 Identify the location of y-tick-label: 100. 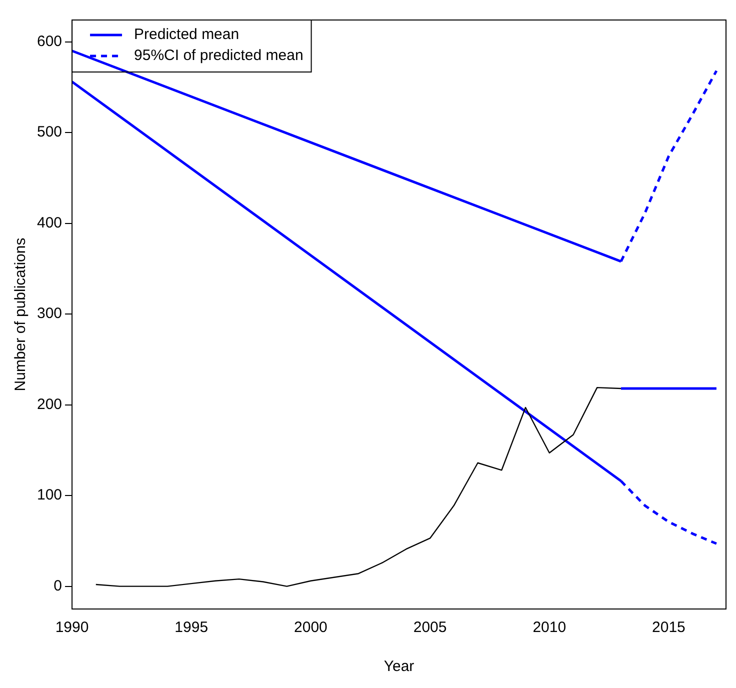
(49, 495).